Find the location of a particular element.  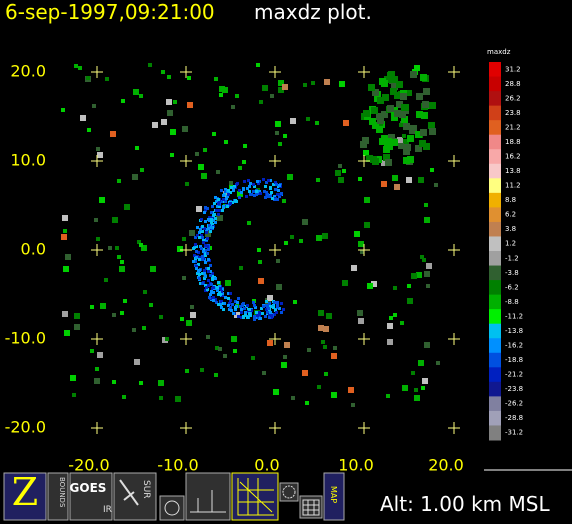

x-tick-label: -20.0 is located at coordinates (88, 465).